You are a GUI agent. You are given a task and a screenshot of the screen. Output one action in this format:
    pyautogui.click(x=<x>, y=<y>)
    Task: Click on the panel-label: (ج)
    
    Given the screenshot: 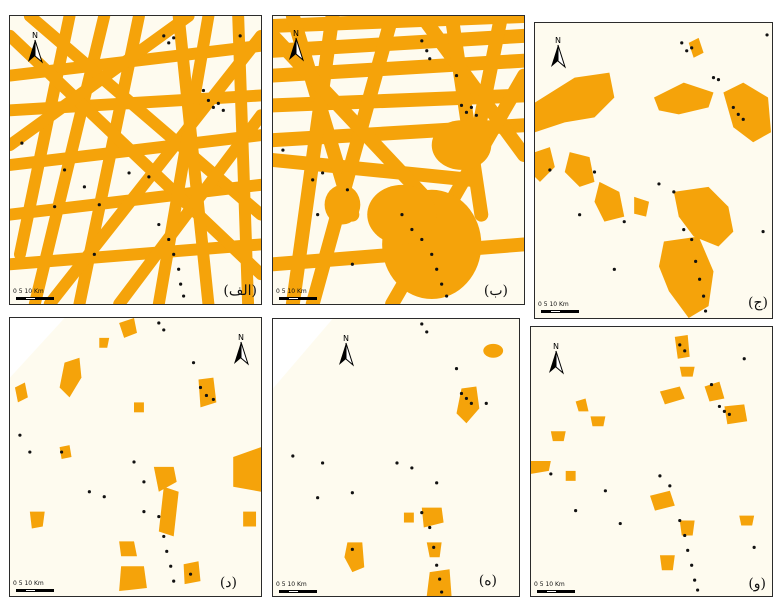 What is the action you would take?
    pyautogui.click(x=758, y=303)
    